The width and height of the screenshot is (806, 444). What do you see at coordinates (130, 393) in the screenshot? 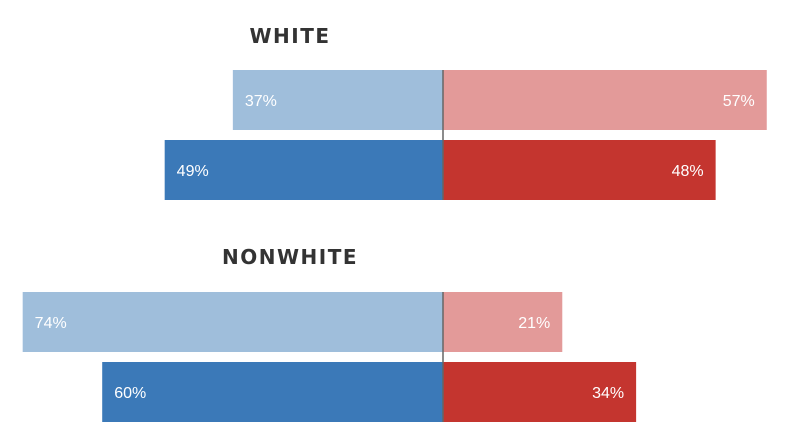
I see `bar-label-nonwhite-dark-left: 60%` at bounding box center [130, 393].